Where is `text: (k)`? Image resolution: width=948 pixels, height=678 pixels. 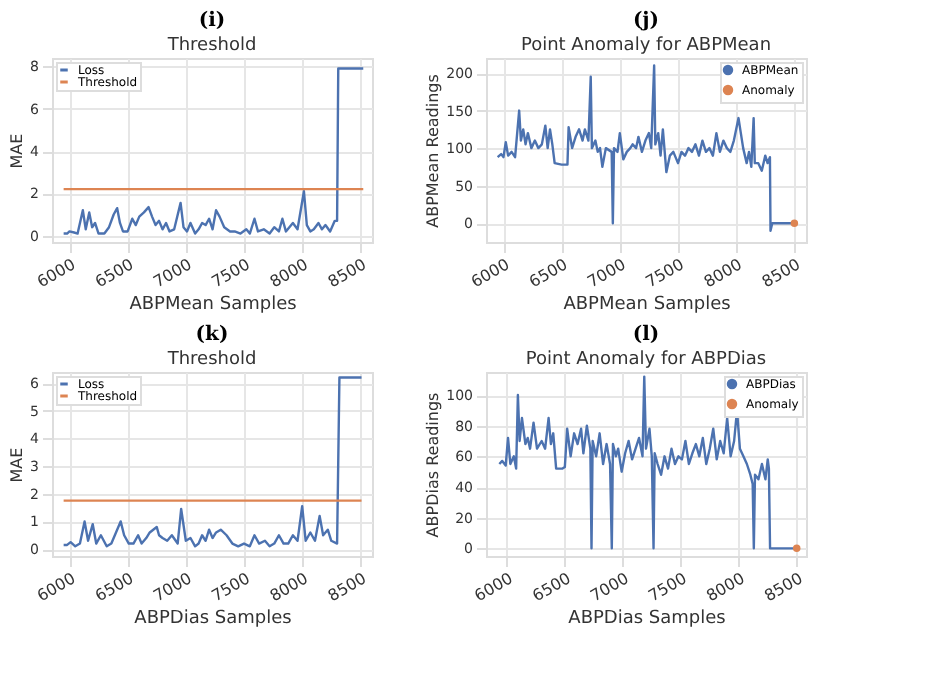
text: (k) is located at coordinates (212, 335).